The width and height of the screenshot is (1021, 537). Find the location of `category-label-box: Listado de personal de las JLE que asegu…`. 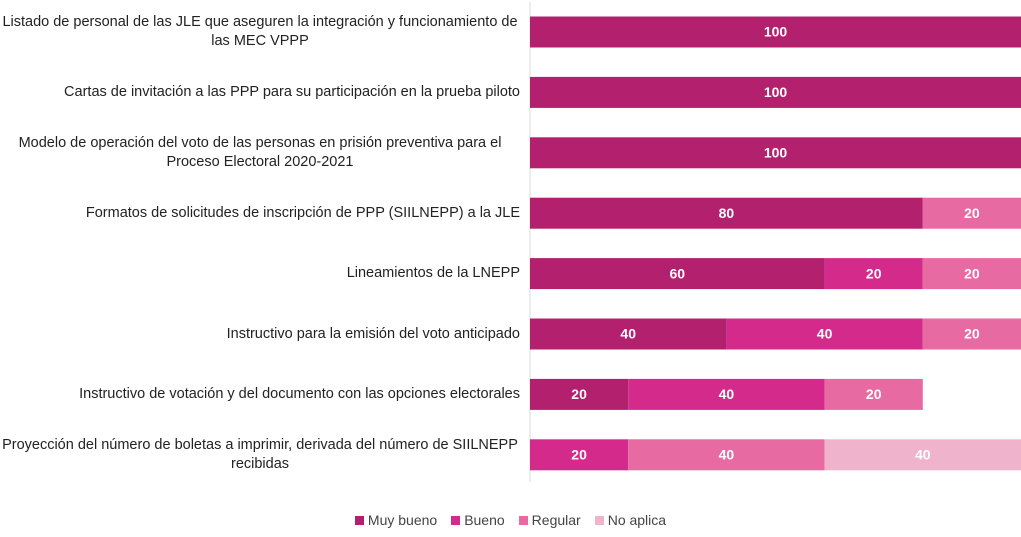

category-label-box: Listado de personal de las JLE que asegu… is located at coordinates (260, 32).